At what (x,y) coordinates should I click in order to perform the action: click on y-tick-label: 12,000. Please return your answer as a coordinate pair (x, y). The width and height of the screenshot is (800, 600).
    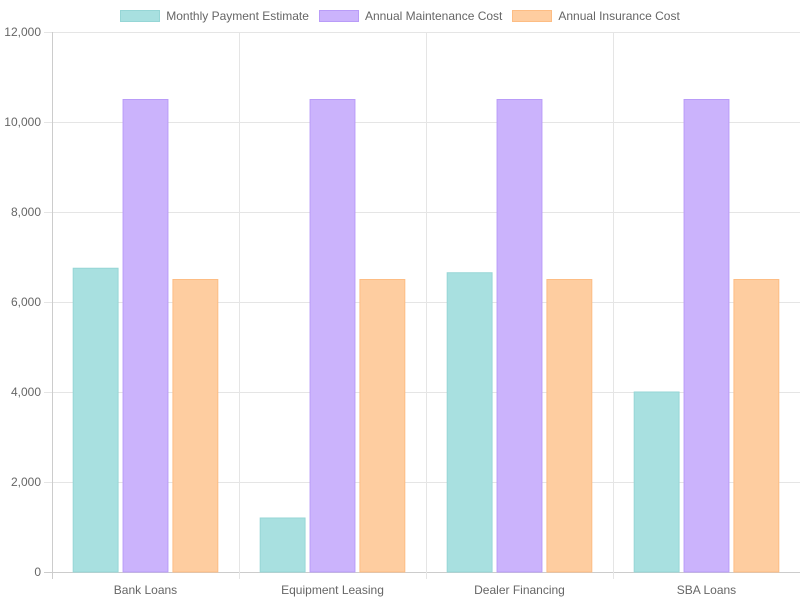
    Looking at the image, I should click on (22, 32).